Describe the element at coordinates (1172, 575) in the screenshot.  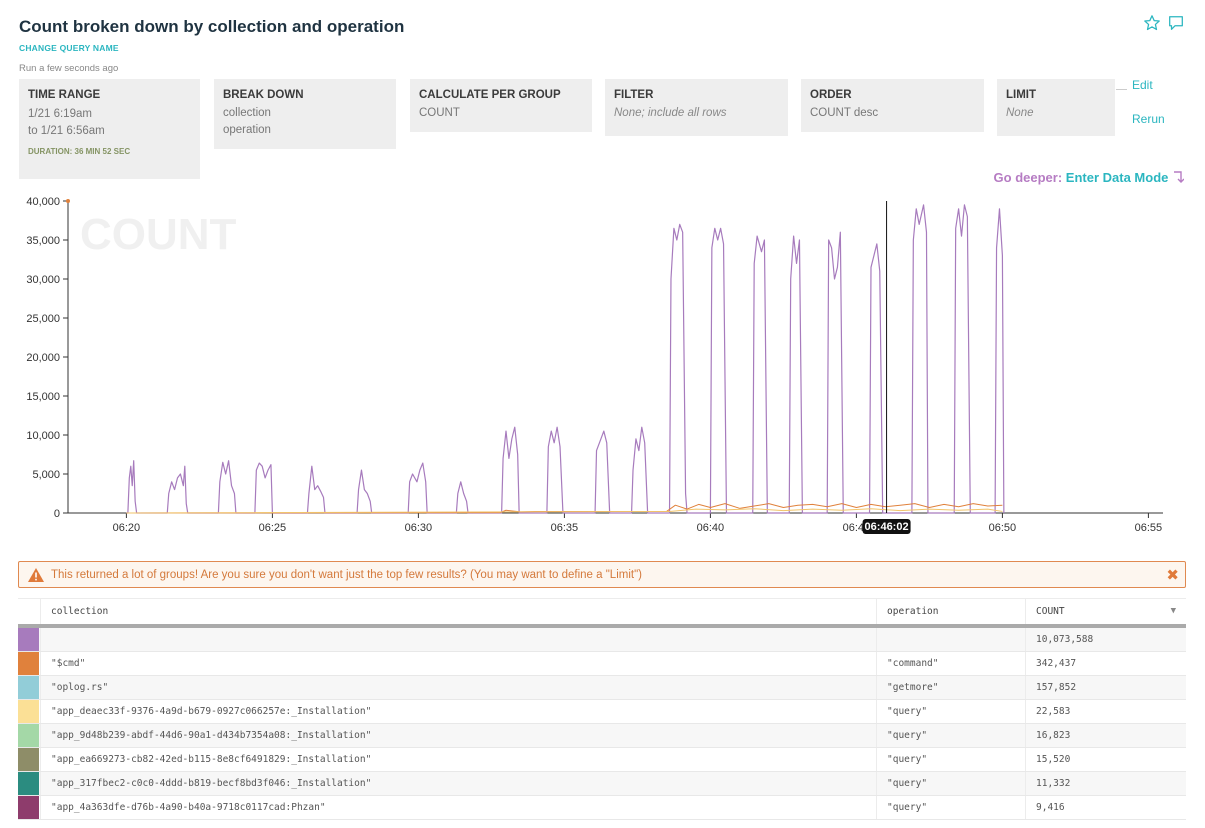
I see `close-icon: ✖` at that location.